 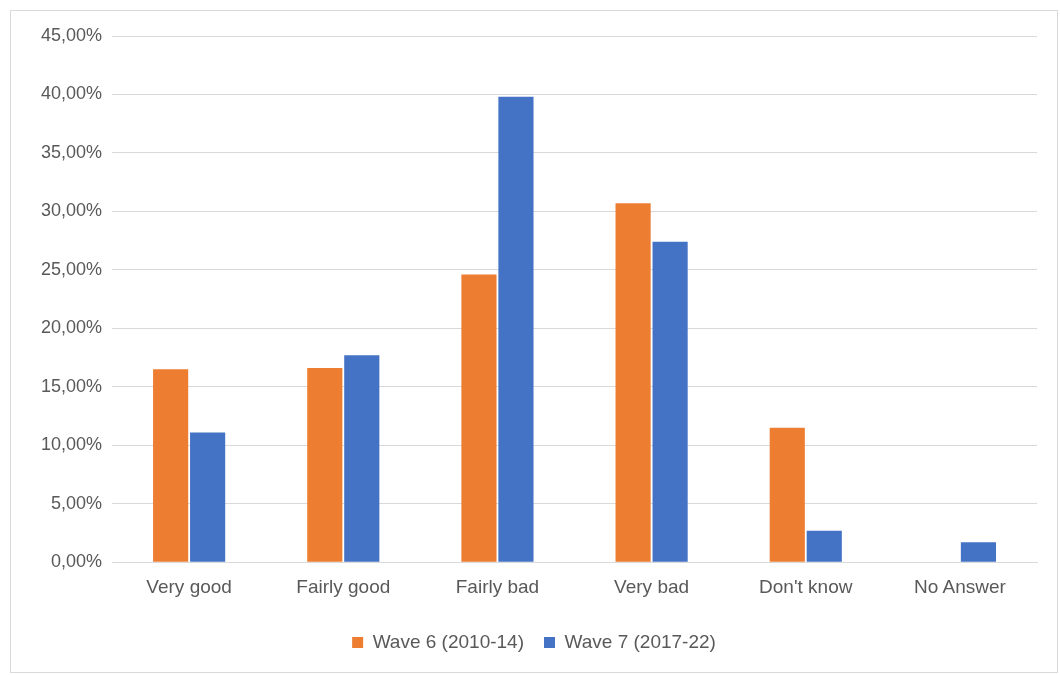 What do you see at coordinates (71, 210) in the screenshot?
I see `y-tick-label: 30,00%` at bounding box center [71, 210].